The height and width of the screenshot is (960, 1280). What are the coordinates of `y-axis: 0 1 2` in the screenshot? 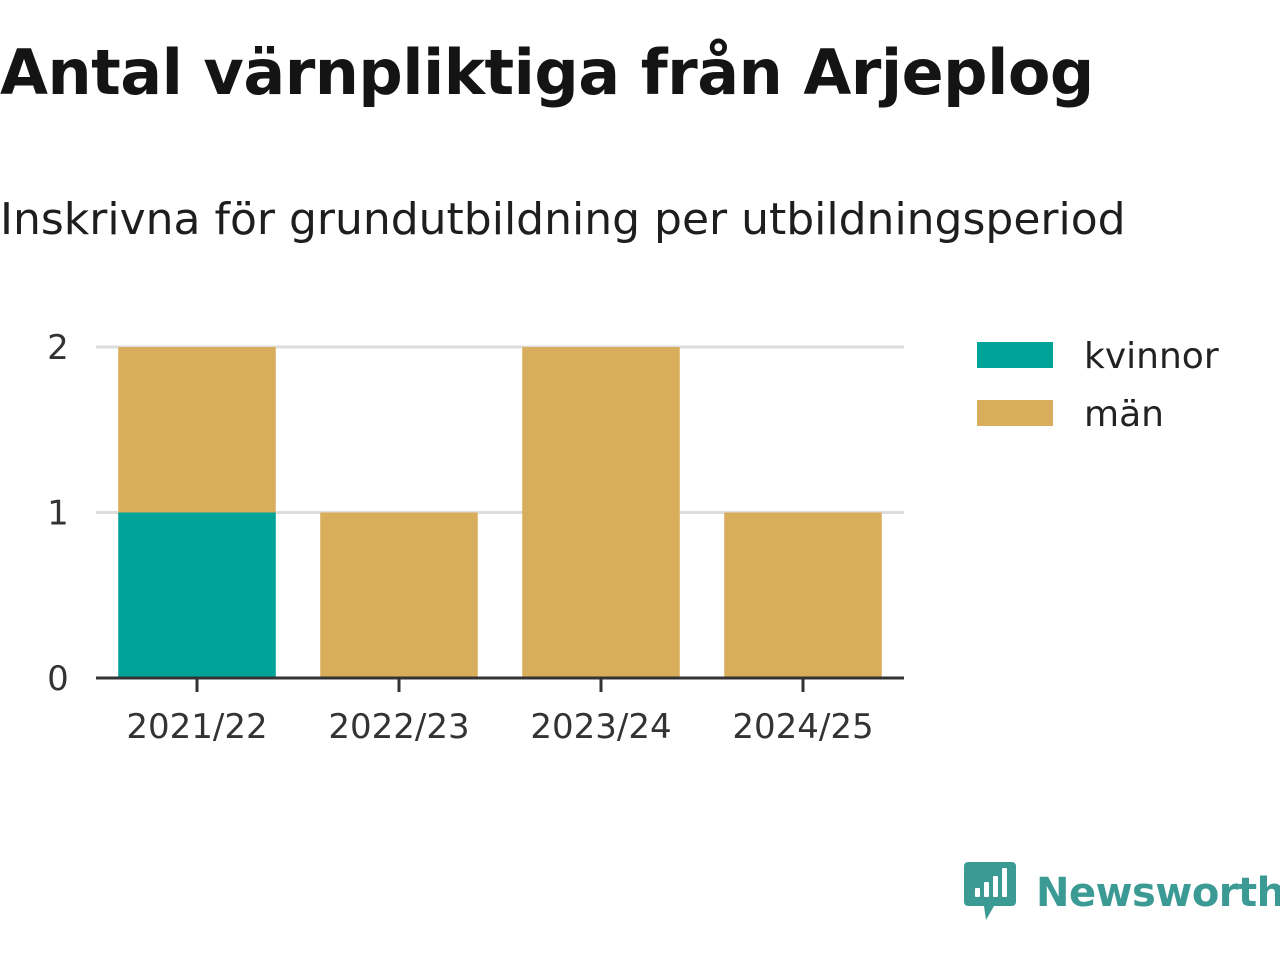 It's located at (58, 513).